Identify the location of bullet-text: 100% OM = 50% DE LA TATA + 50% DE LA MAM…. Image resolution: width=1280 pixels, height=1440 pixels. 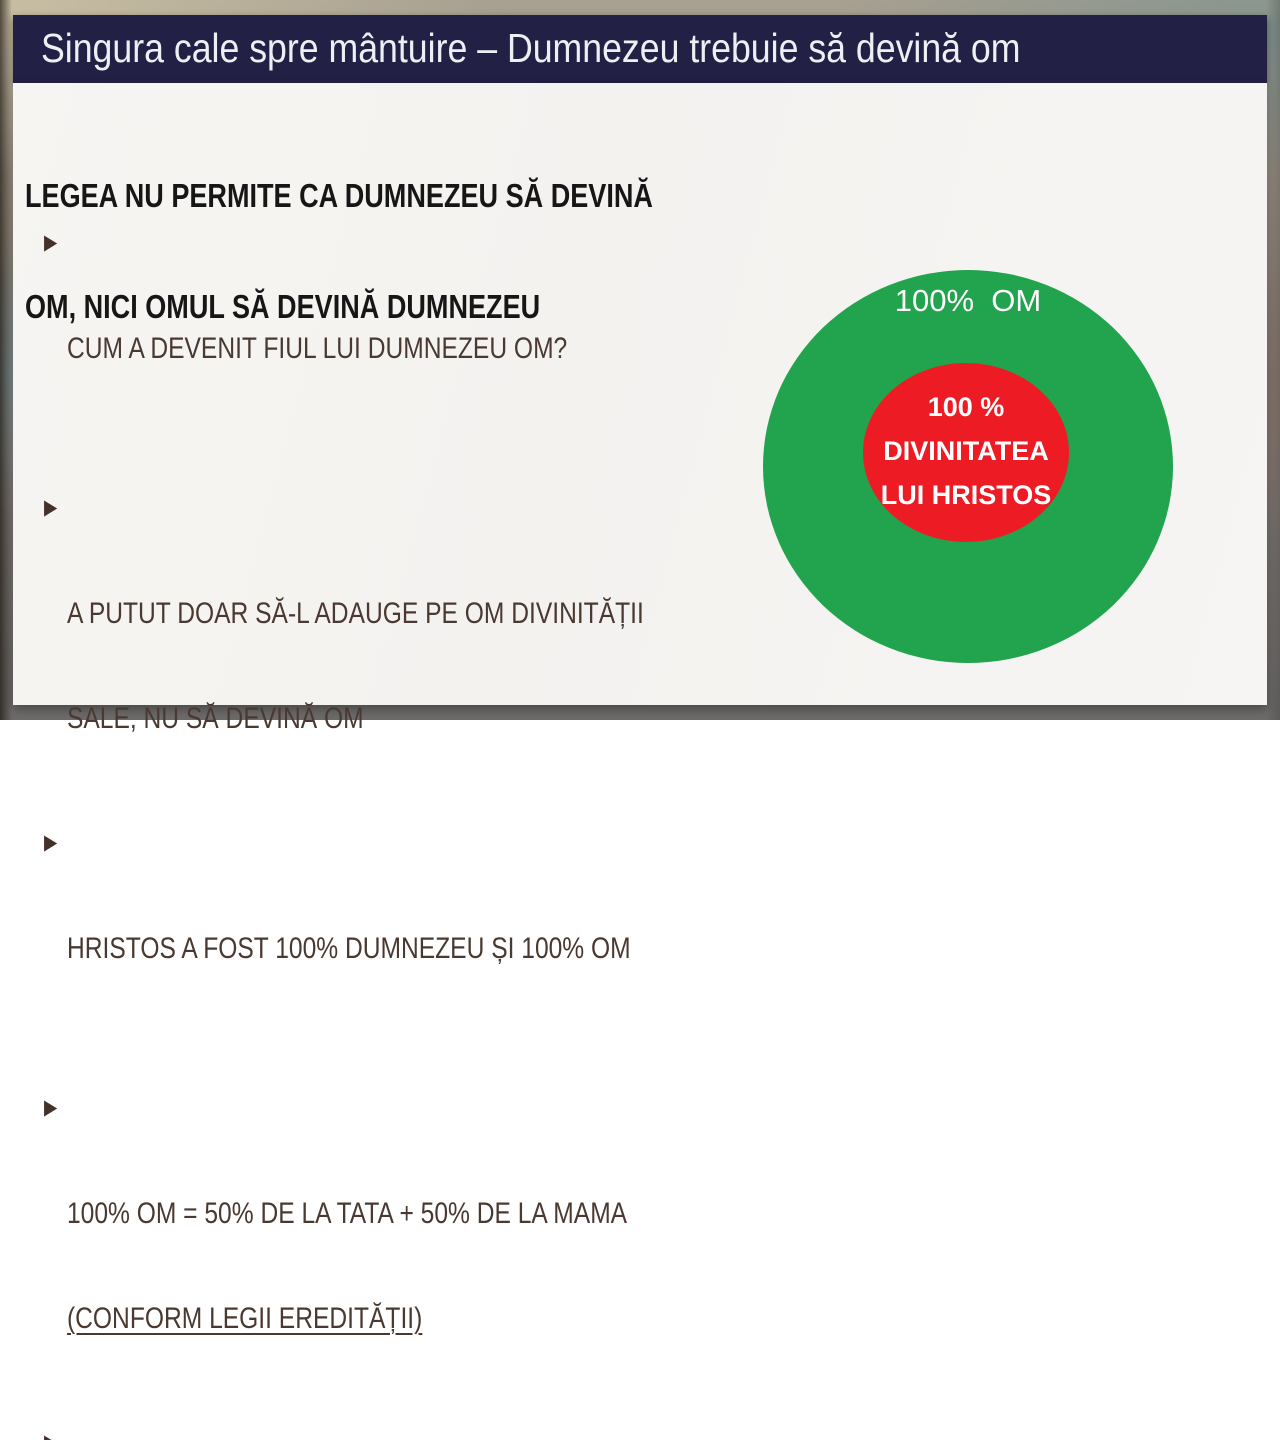
(347, 1213).